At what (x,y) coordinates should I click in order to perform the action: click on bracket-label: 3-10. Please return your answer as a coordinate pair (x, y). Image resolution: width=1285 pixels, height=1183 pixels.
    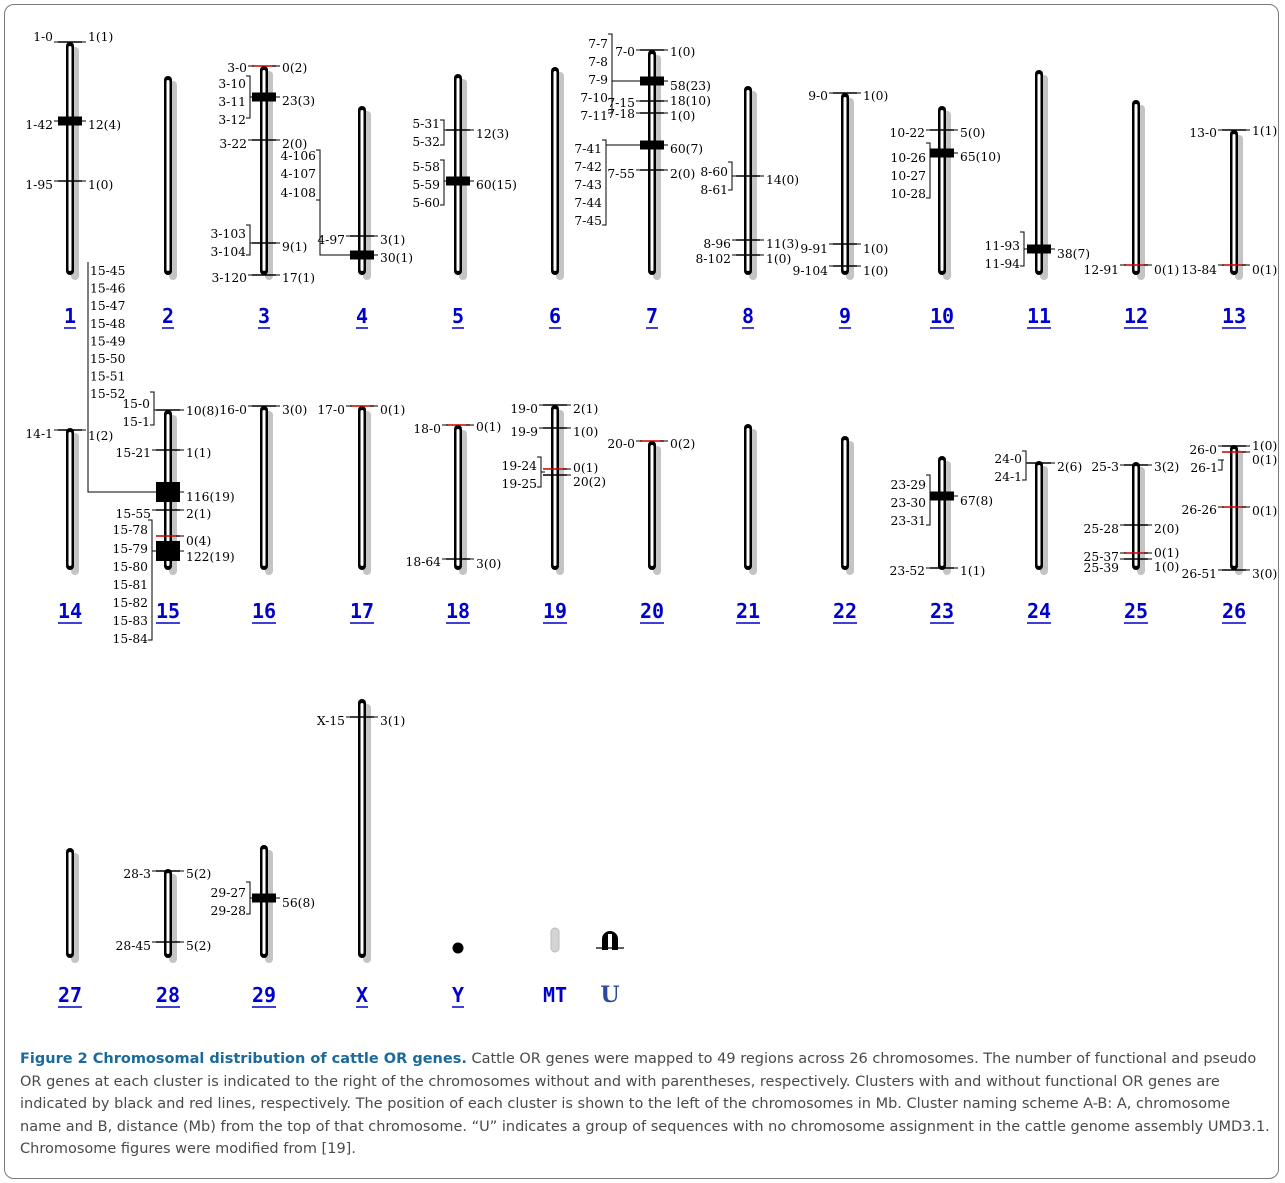
    Looking at the image, I should click on (232, 84).